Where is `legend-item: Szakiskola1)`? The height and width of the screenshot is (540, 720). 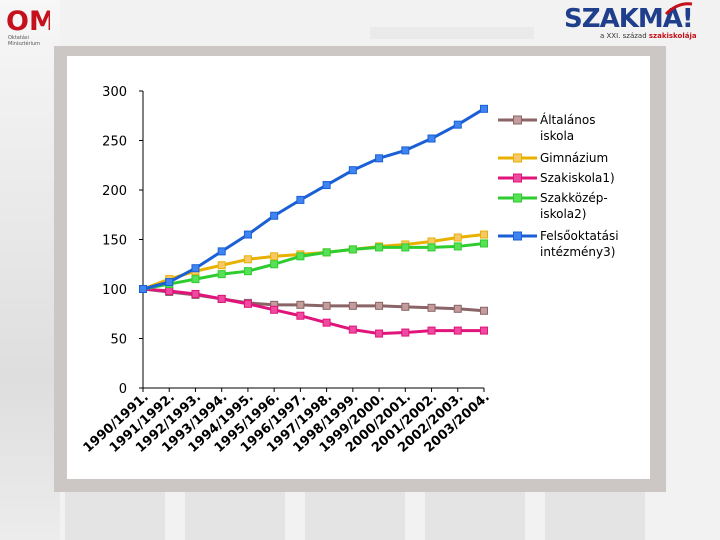 legend-item: Szakiskola1) is located at coordinates (556, 178).